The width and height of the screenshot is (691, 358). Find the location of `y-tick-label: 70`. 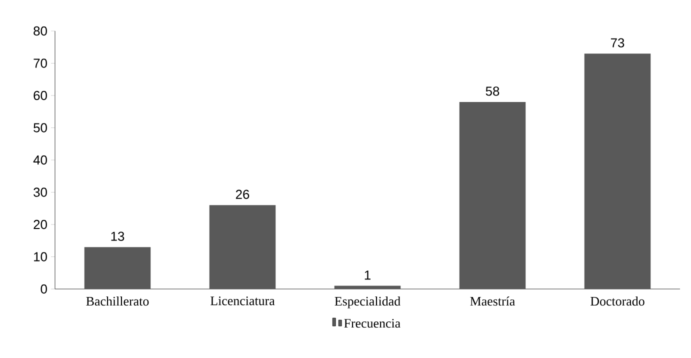

y-tick-label: 70 is located at coordinates (40, 63).